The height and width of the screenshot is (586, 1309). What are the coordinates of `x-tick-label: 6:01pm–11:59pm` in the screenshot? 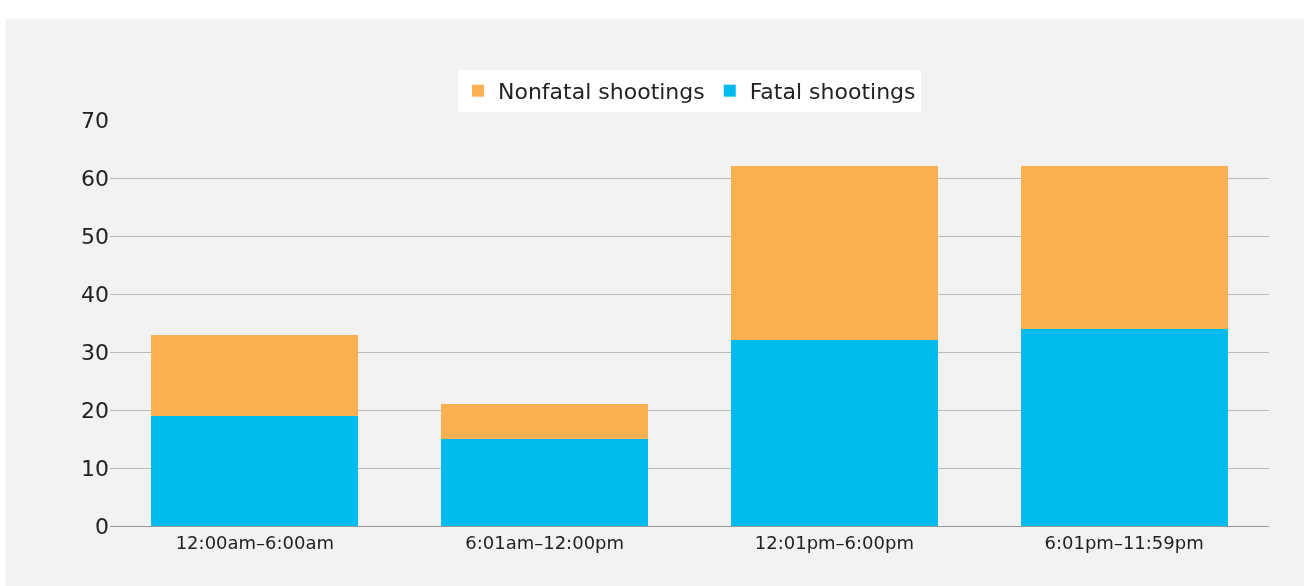 It's located at (1124, 542).